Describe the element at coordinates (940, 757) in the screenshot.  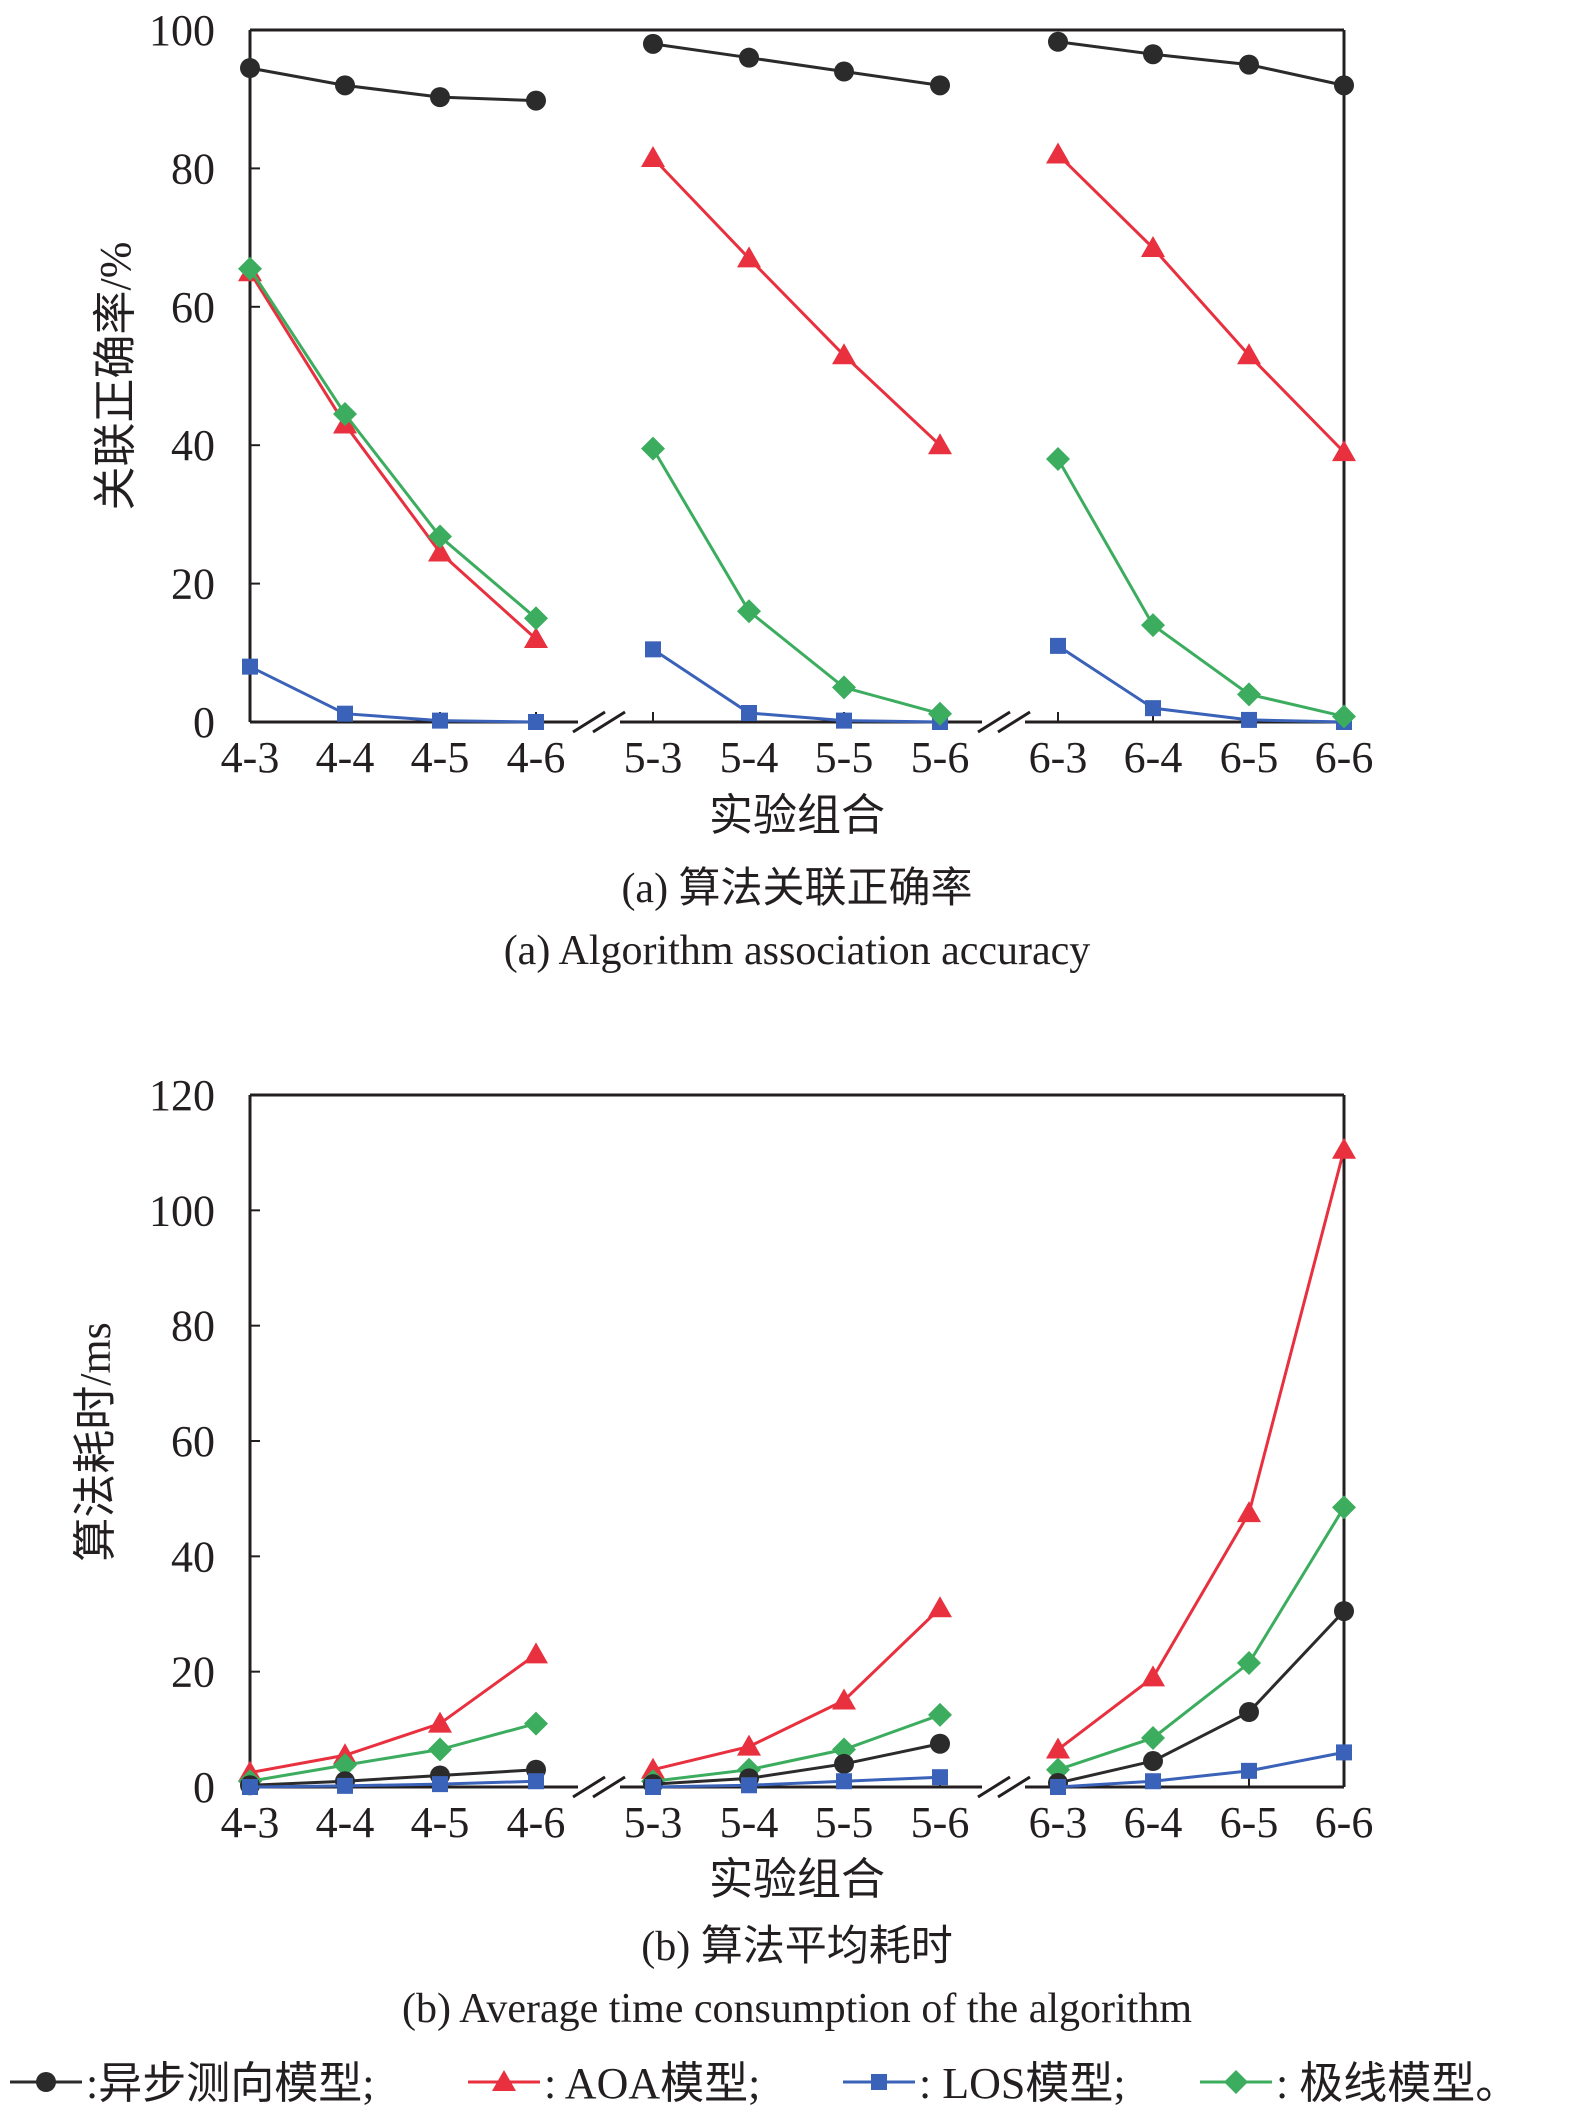
I see `x-tick-label: 5-6` at that location.